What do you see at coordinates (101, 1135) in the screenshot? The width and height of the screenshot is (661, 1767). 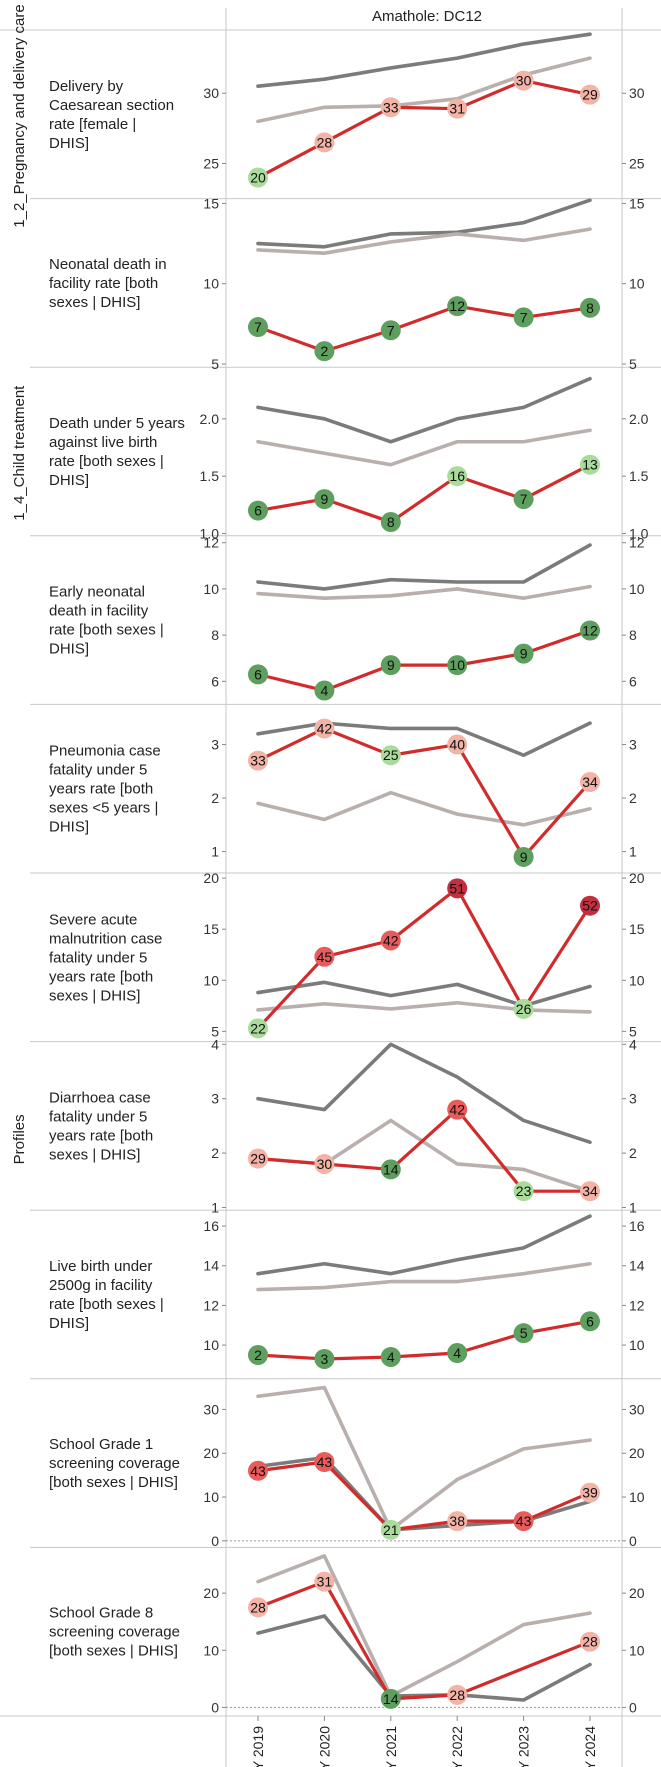 I see `panel-title-line: years rate [both` at bounding box center [101, 1135].